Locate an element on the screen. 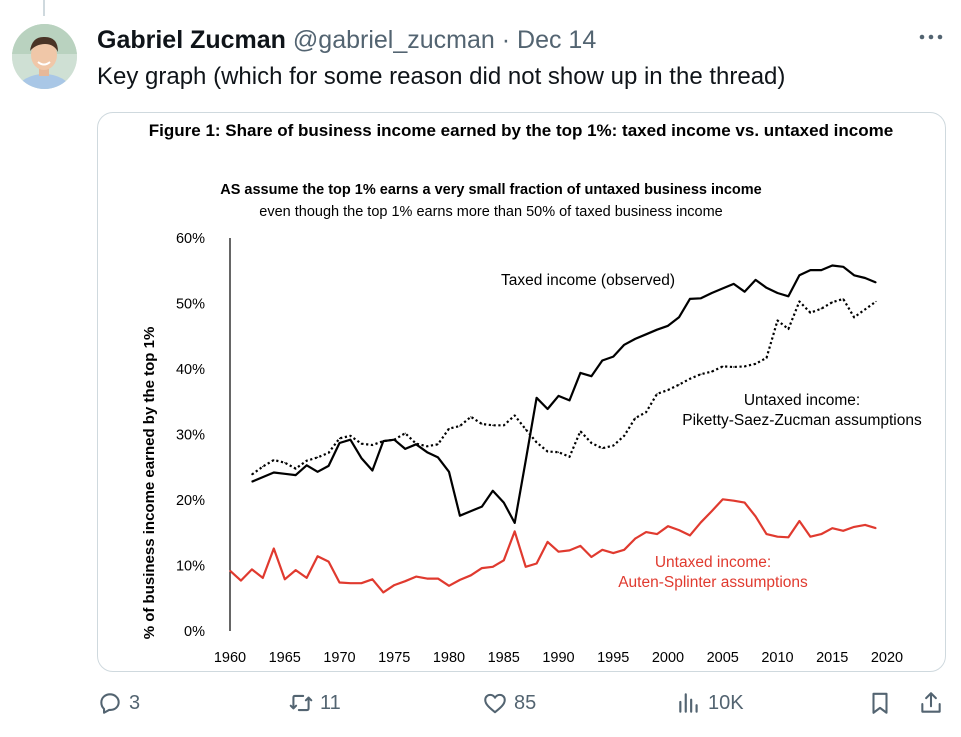 The width and height of the screenshot is (961, 737). avatar is located at coordinates (44, 56).